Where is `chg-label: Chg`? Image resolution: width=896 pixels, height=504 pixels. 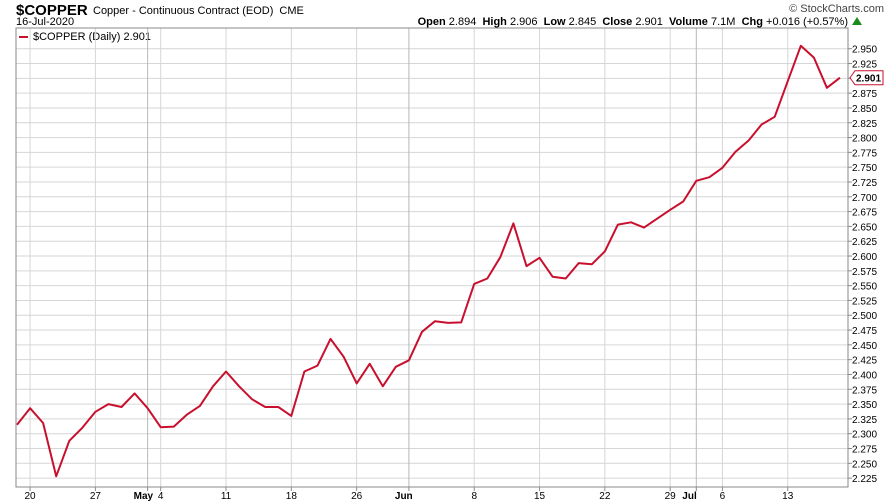 chg-label: Chg is located at coordinates (752, 22).